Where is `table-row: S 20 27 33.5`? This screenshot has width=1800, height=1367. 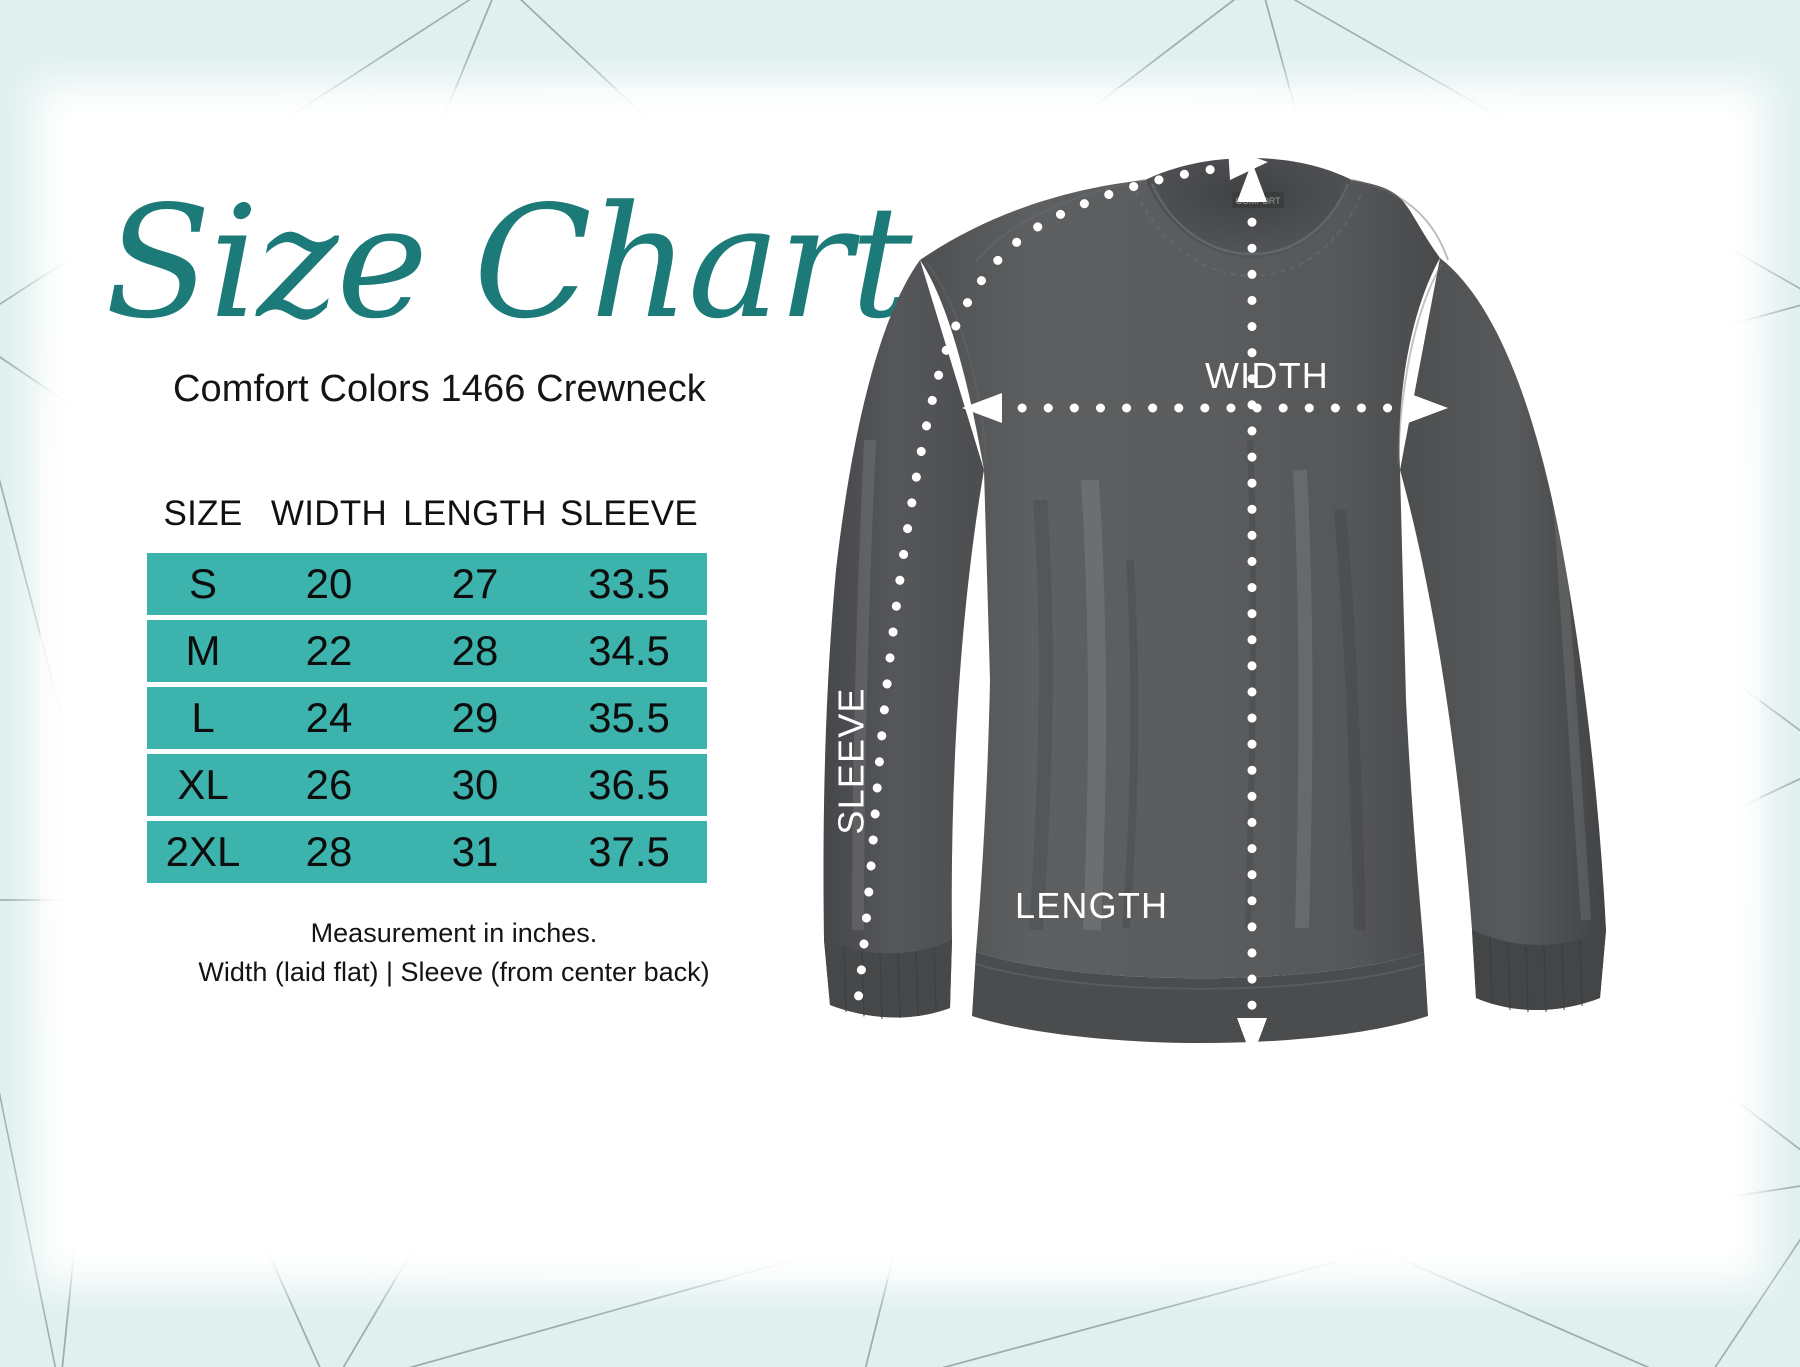
table-row: S 20 27 33.5 is located at coordinates (427, 584).